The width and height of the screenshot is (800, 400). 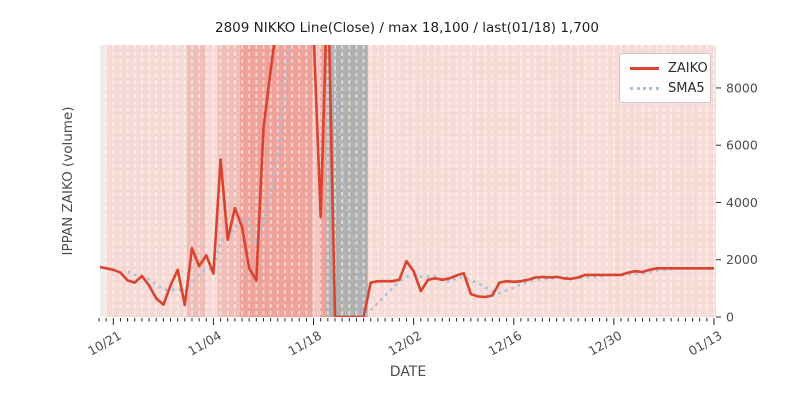 I want to click on y-tick-label: 4000, so click(x=742, y=202).